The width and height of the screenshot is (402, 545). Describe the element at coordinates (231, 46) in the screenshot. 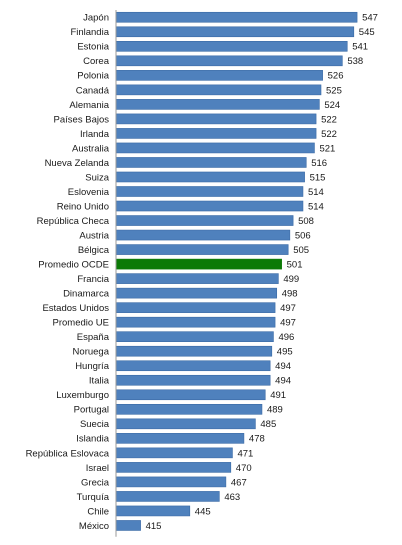

I see `bar-estonia` at that location.